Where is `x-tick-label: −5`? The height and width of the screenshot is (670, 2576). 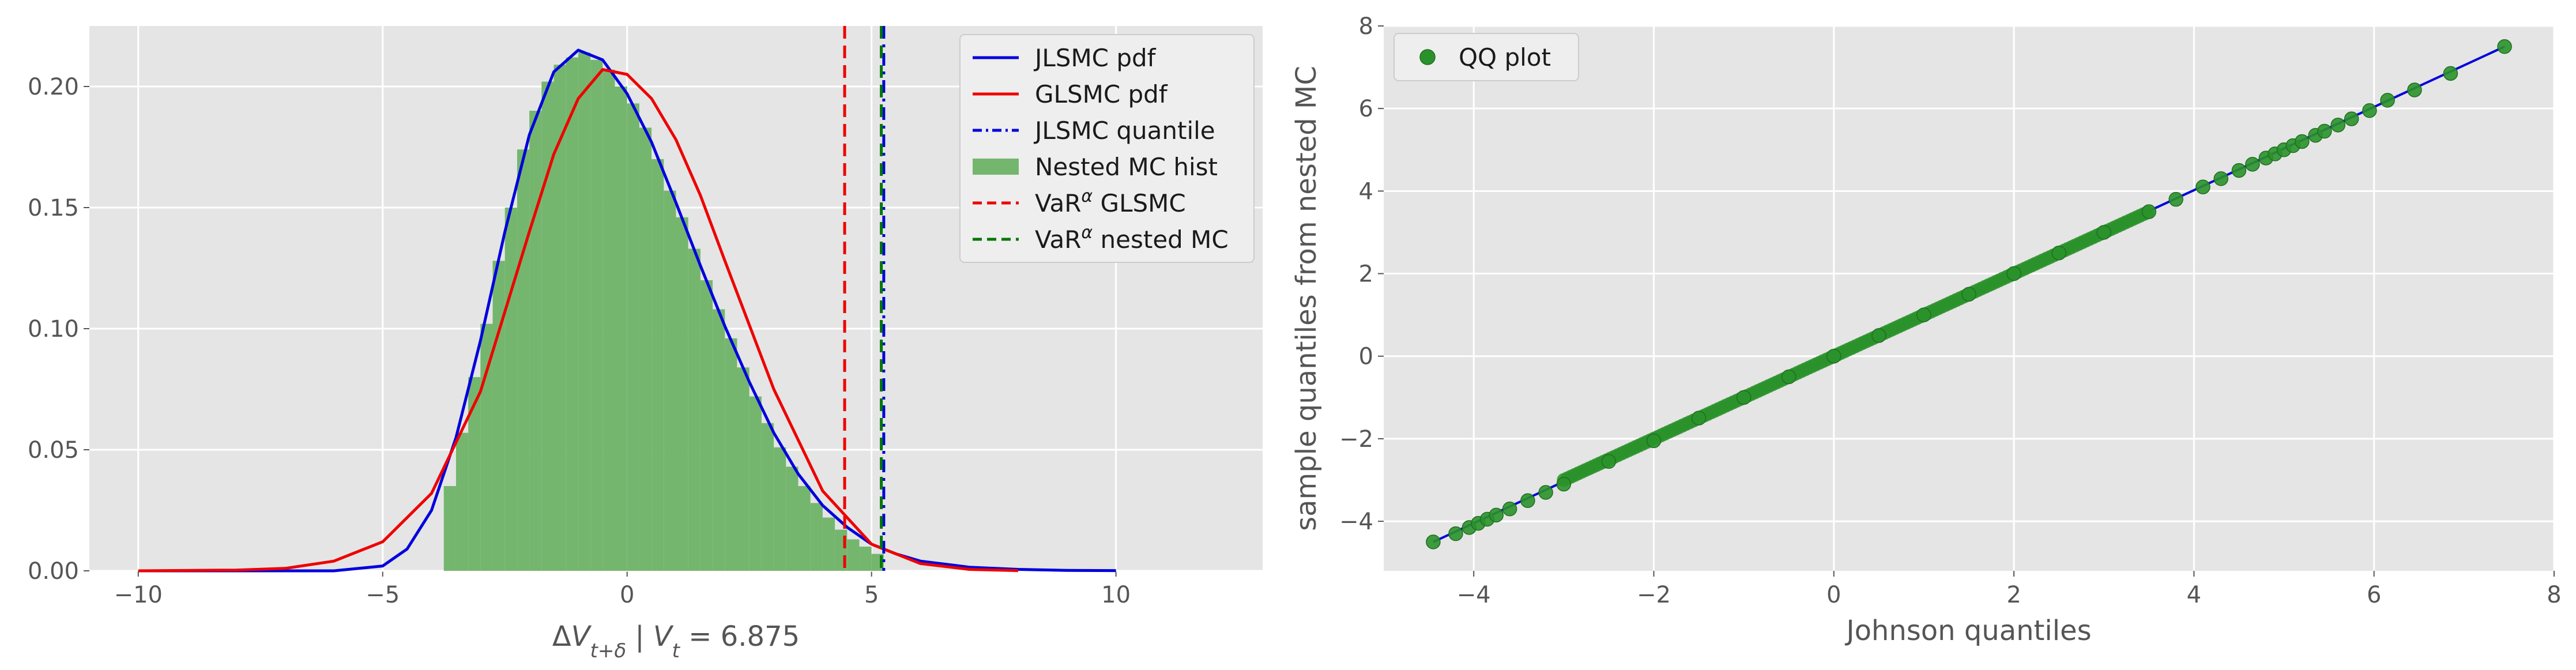 x-tick-label: −5 is located at coordinates (383, 595).